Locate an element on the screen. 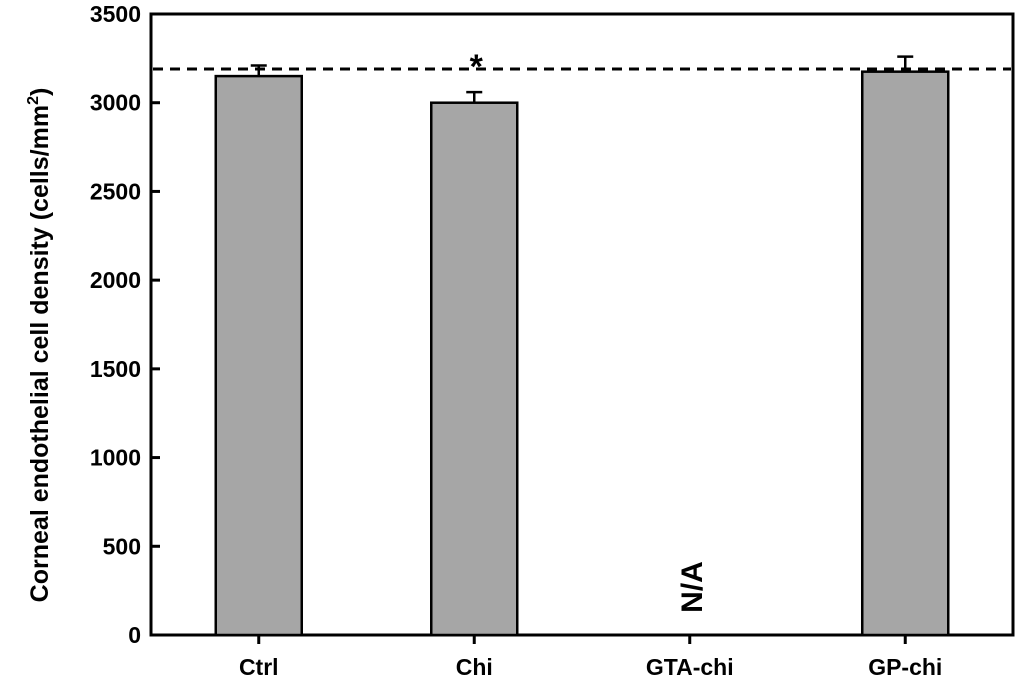 Image resolution: width=1024 pixels, height=691 pixels. x-axis-ticks: Ctrl Chi GTA-chi GP-chi is located at coordinates (590, 657).